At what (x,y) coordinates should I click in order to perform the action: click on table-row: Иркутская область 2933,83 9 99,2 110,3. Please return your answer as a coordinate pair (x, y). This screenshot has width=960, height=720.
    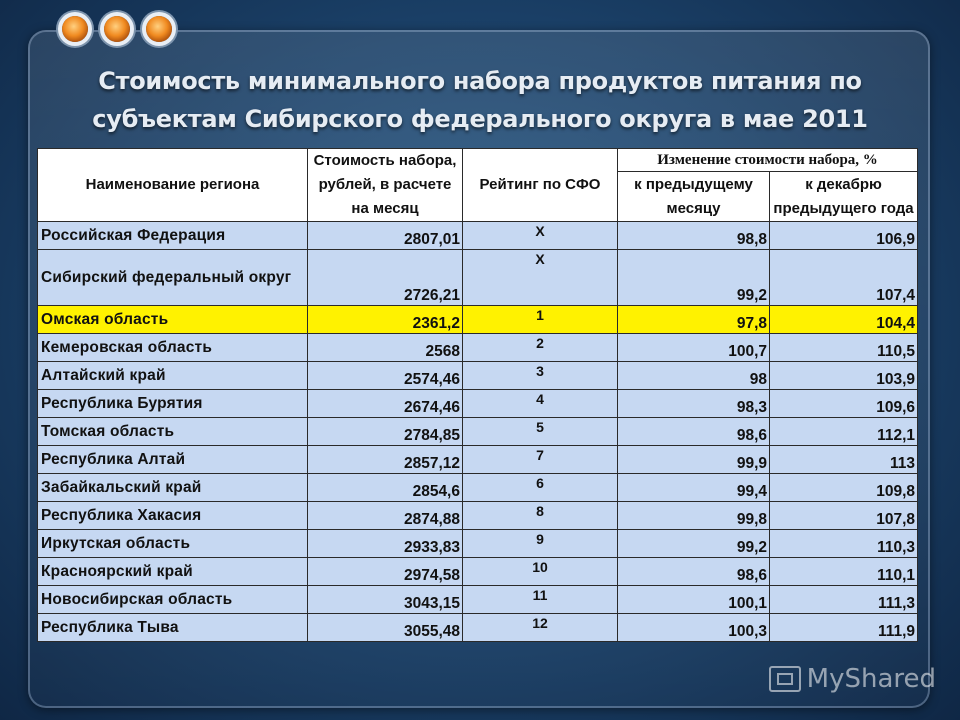
    Looking at the image, I should click on (478, 543).